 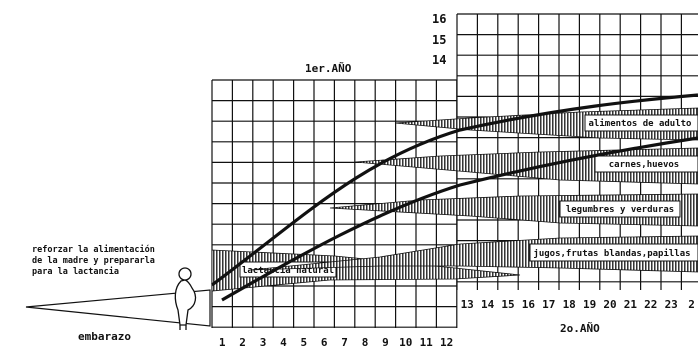 I want to click on band-label-alimentos: alimentos de adulto, so click(x=640, y=123).